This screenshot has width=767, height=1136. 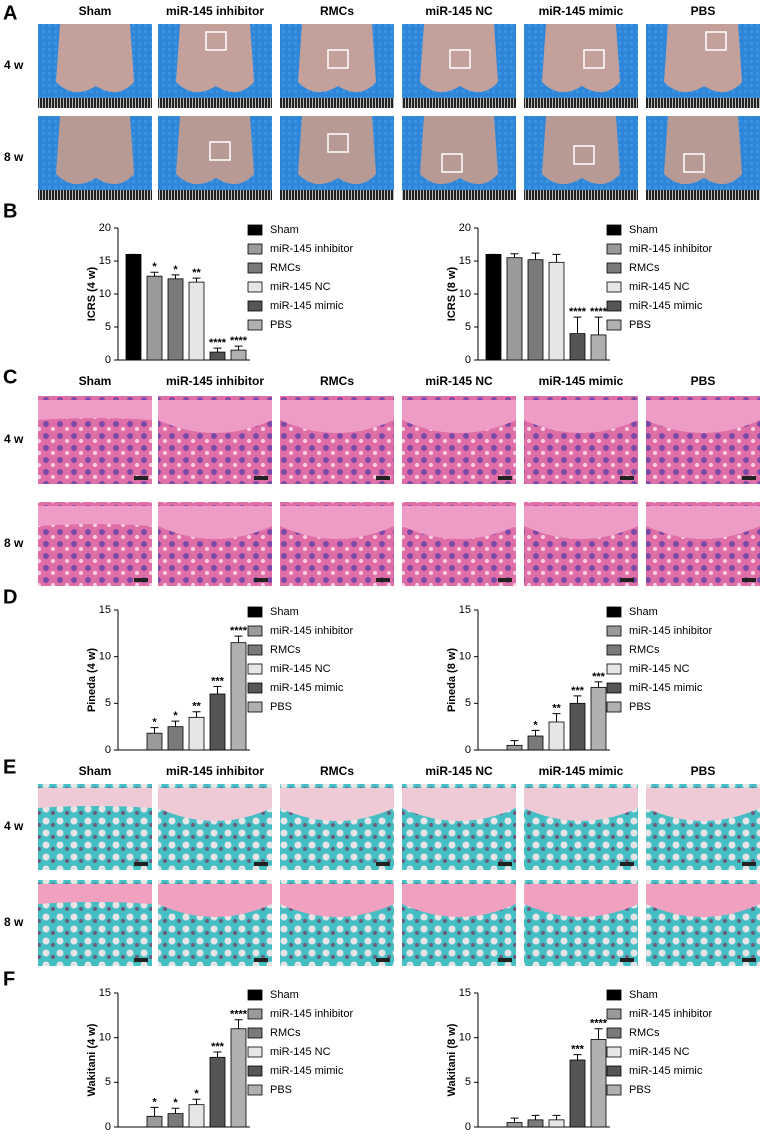 What do you see at coordinates (9, 979) in the screenshot?
I see `panel-label: F` at bounding box center [9, 979].